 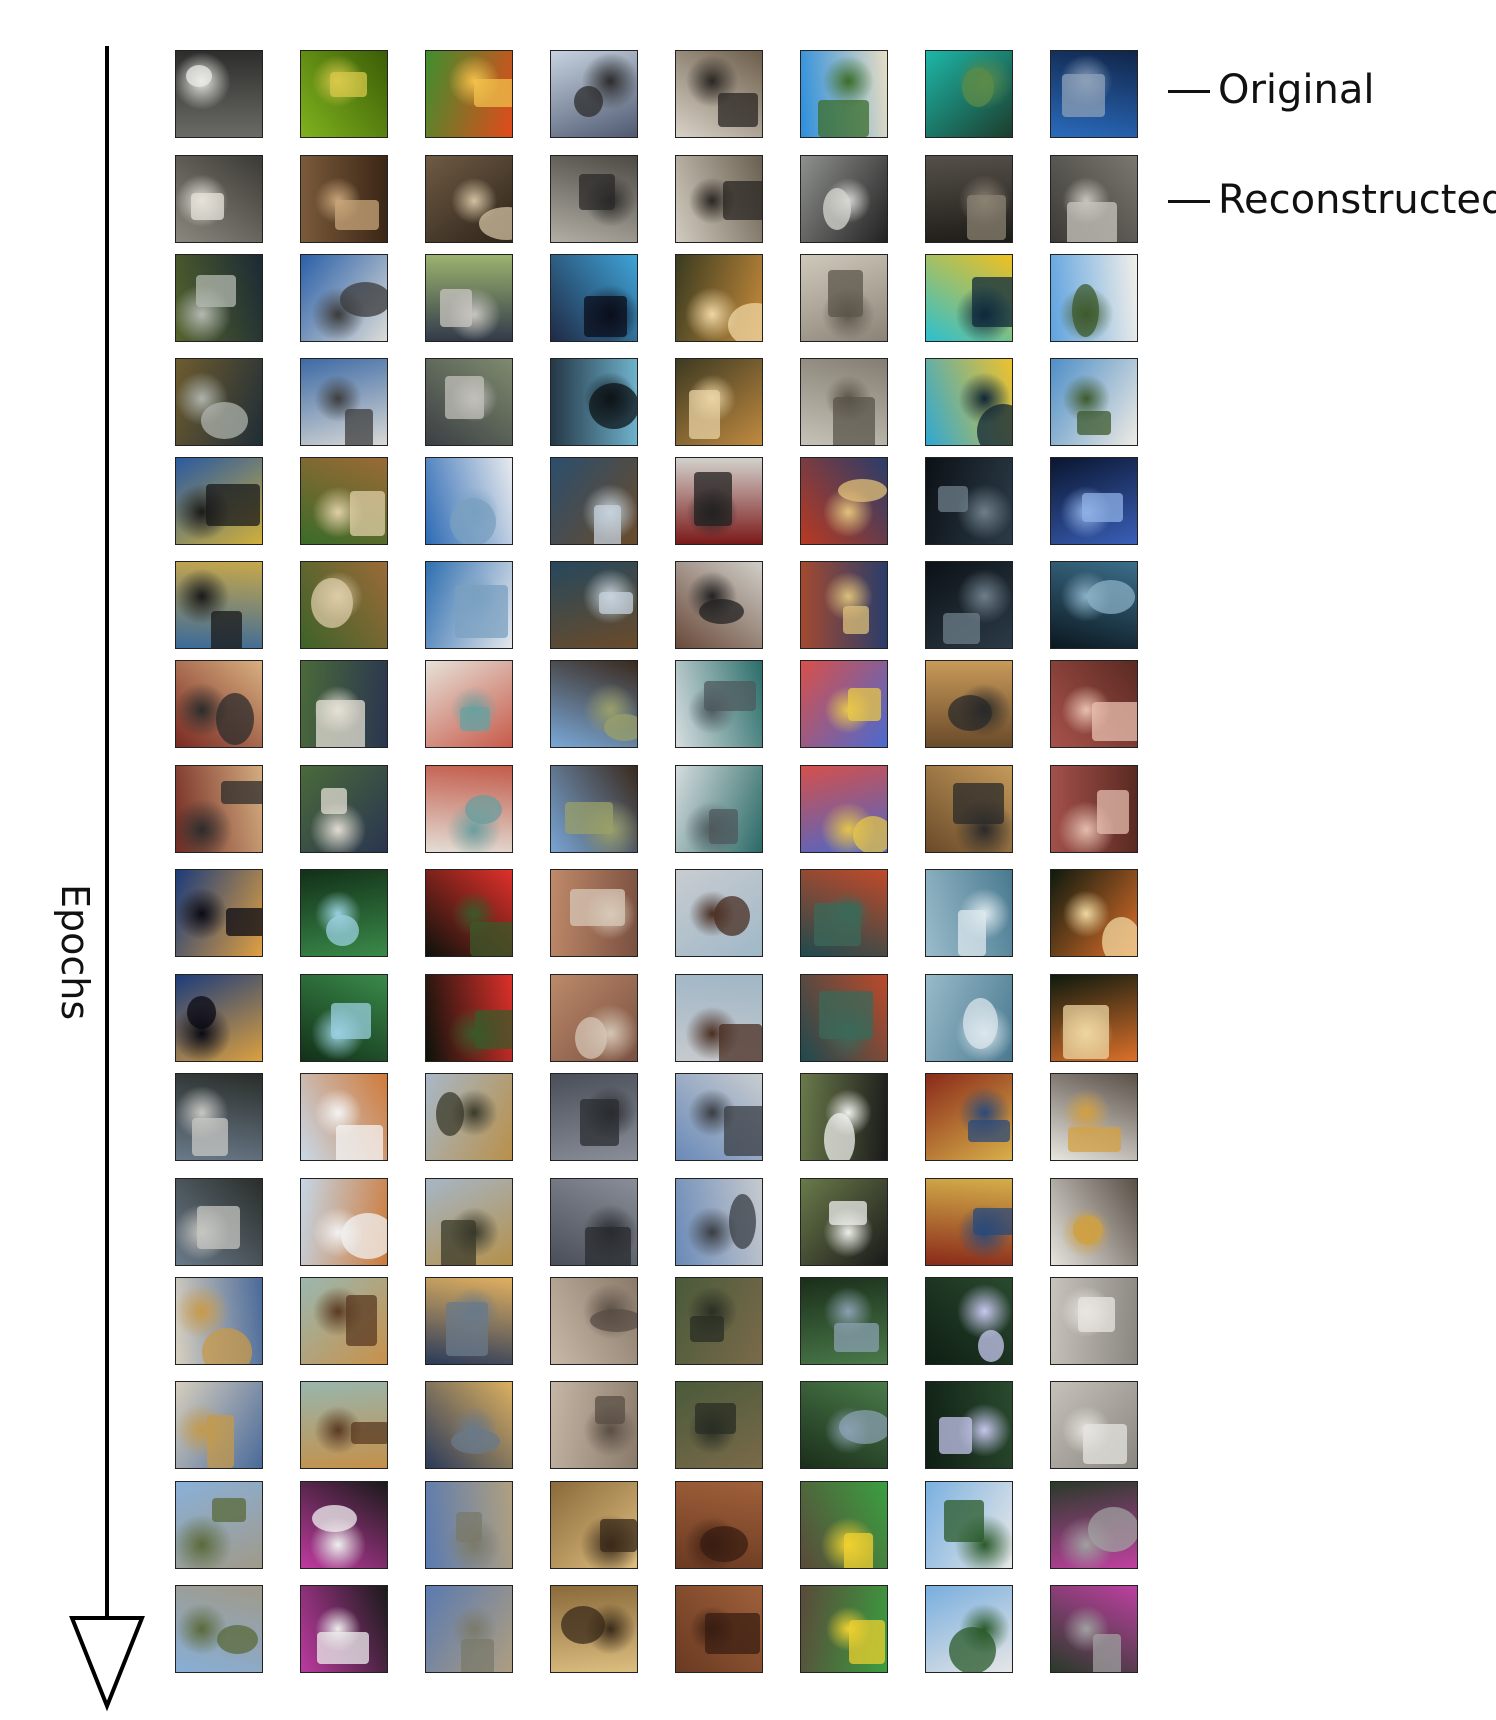 What do you see at coordinates (469, 1425) in the screenshot?
I see `thumbnail-reconstructed-city-aerial` at bounding box center [469, 1425].